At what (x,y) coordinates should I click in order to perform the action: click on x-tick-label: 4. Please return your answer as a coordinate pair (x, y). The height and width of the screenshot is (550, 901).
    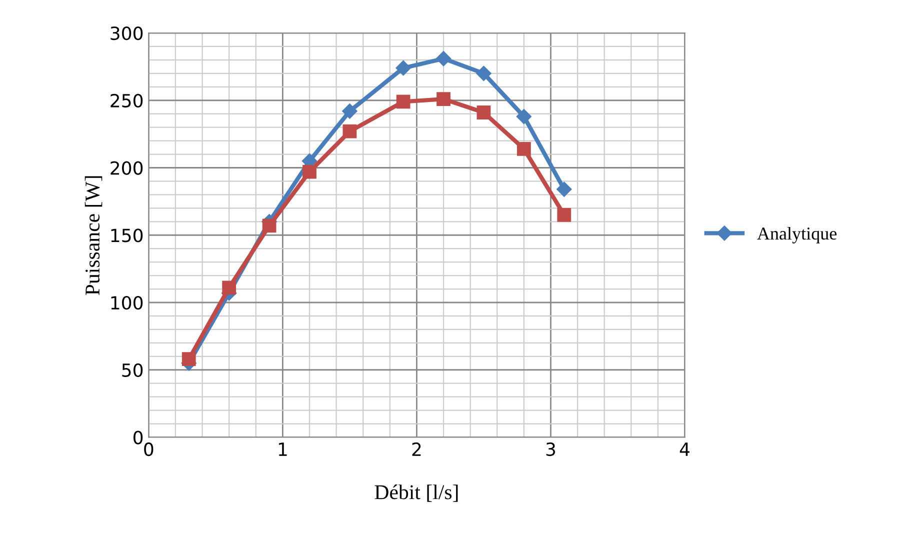
    Looking at the image, I should click on (685, 449).